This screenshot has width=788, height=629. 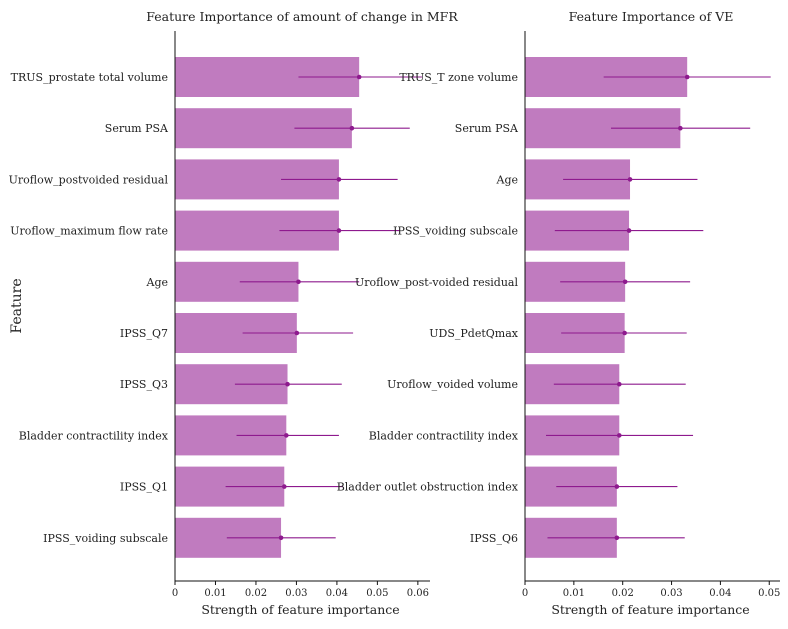 What do you see at coordinates (89, 179) in the screenshot?
I see `category-label: Uroflow_postvoided residual` at bounding box center [89, 179].